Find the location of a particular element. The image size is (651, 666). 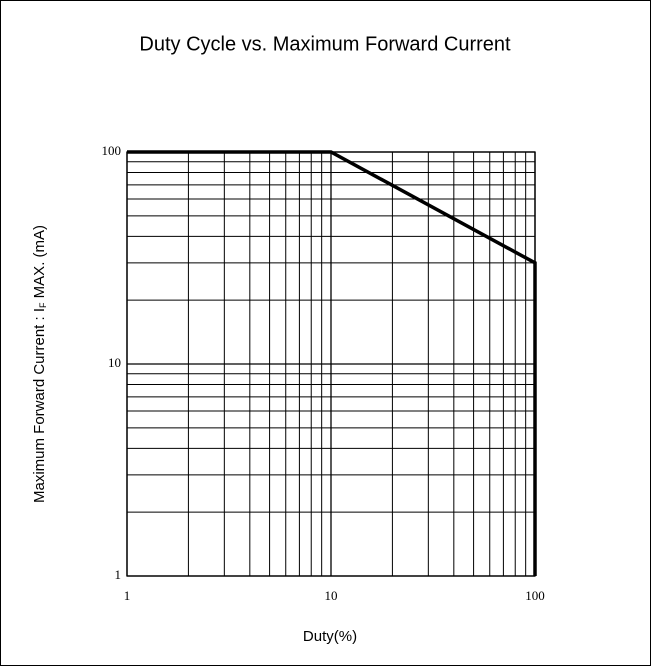

y-axis-label: Maximum Forward Current : IF MAX. (mA) is located at coordinates (39, 364).